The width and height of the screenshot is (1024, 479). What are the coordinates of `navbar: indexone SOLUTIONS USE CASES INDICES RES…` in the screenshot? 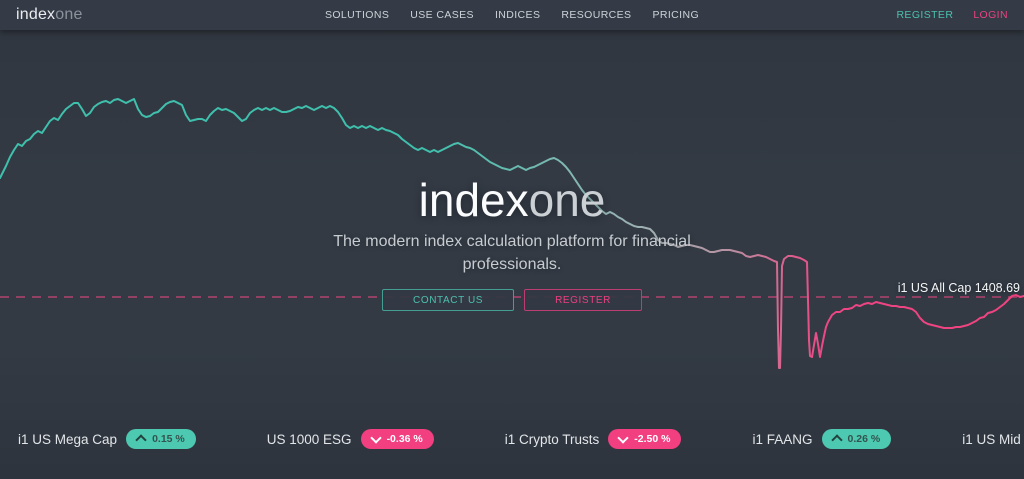 It's located at (512, 15).